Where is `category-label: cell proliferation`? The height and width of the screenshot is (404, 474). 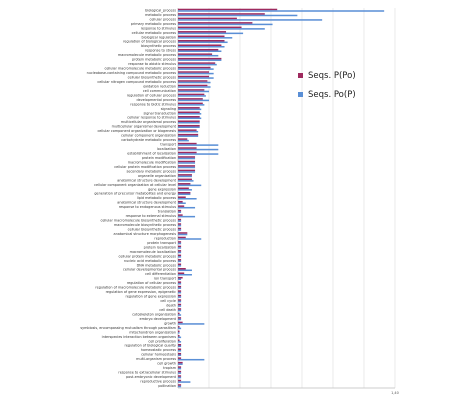 category-label: cell proliferation is located at coordinates (162, 341).